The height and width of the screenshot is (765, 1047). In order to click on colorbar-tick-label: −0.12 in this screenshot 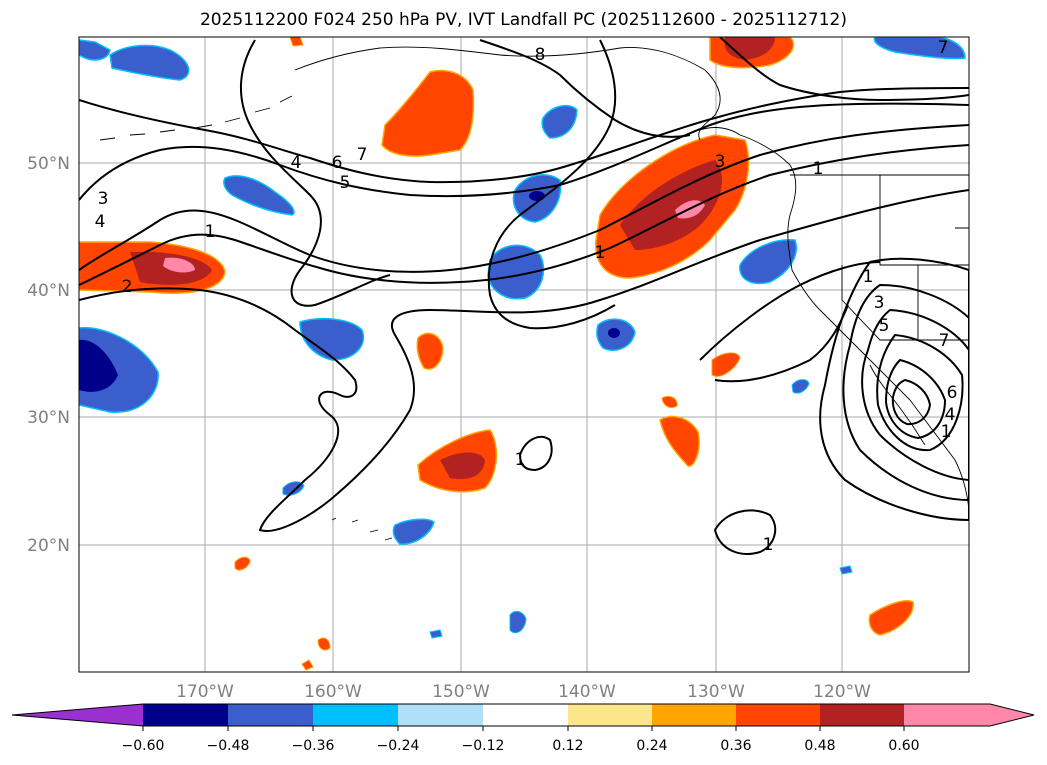, I will do `click(483, 746)`.